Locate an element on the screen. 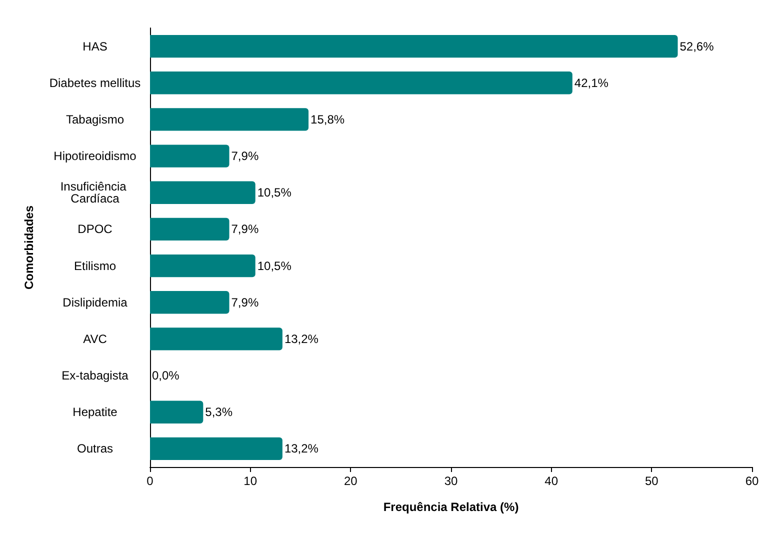 The image size is (767, 547). data-label: 52,6% is located at coordinates (697, 46).